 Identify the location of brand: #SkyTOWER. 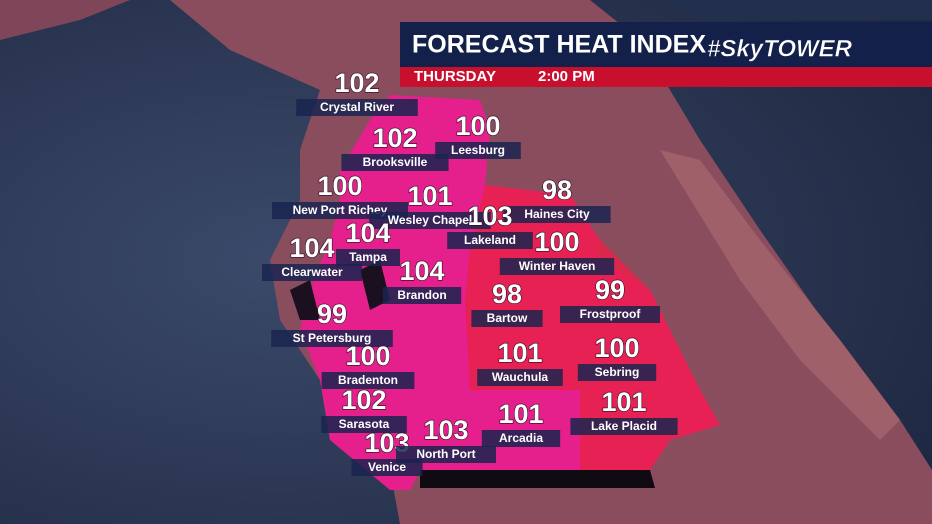
(780, 48).